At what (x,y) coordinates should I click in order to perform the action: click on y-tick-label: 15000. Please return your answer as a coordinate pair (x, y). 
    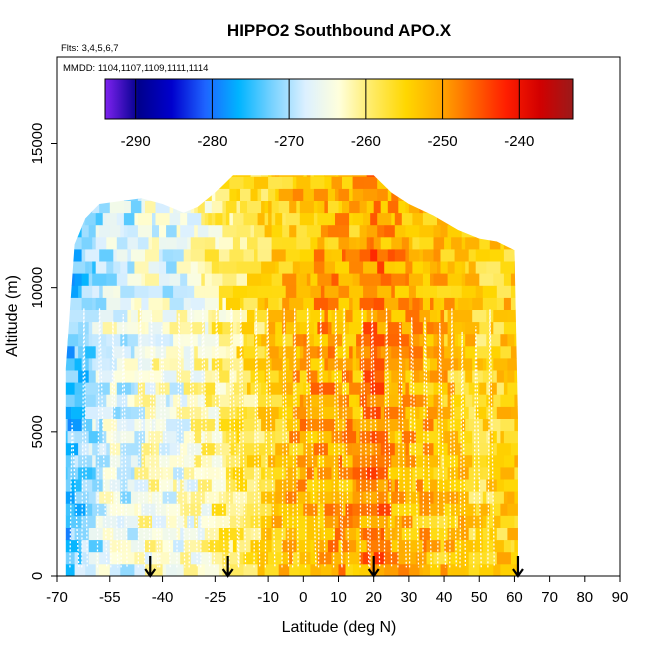
    Looking at the image, I should click on (37, 144).